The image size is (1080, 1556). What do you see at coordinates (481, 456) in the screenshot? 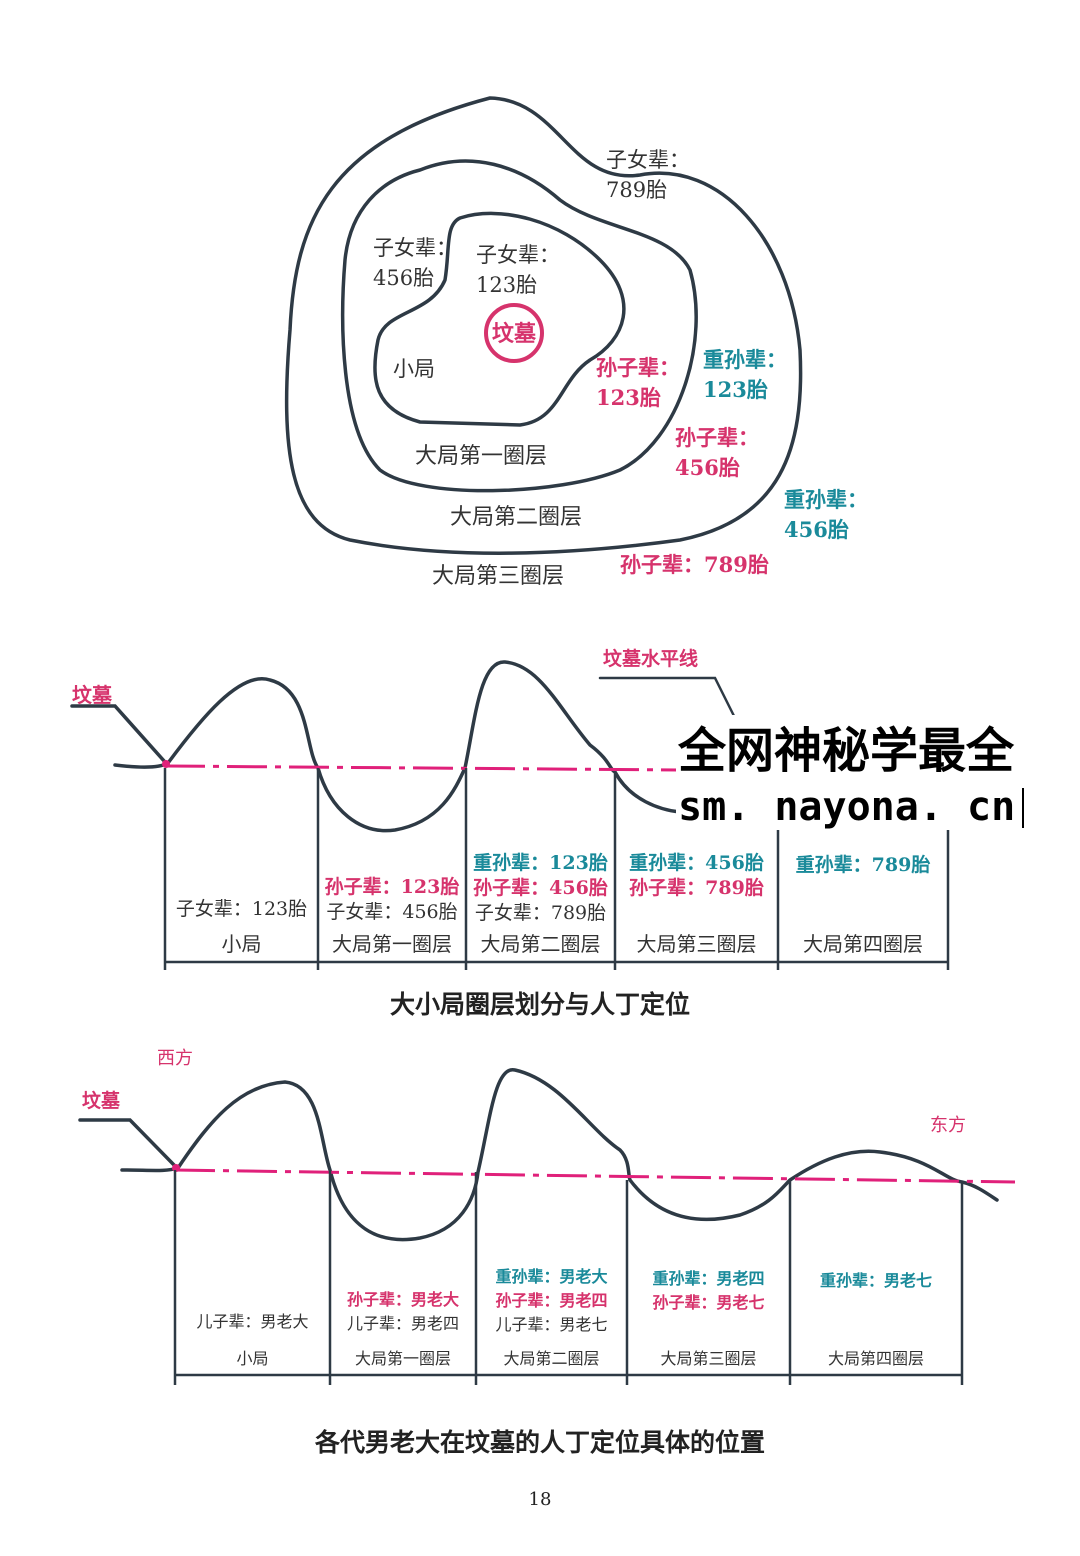
I see `ring-label: 大局第一圈层` at bounding box center [481, 456].